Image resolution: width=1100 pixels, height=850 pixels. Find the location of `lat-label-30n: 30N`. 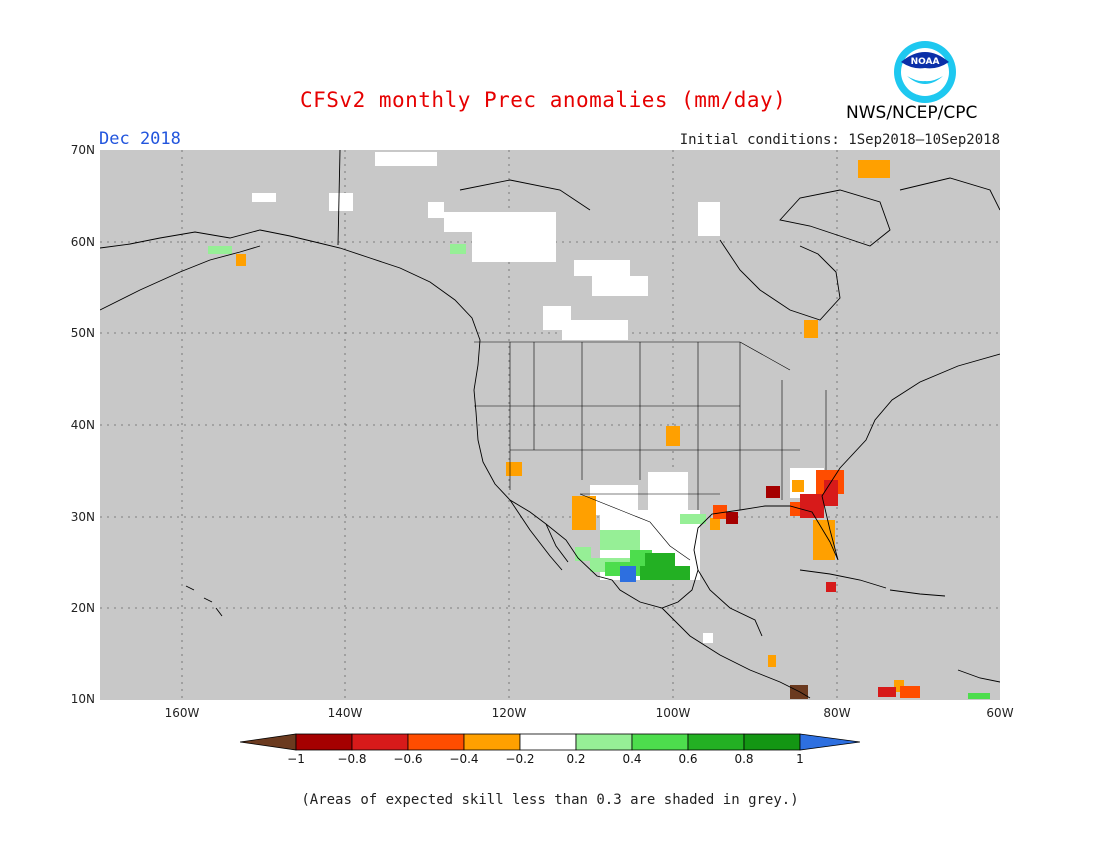

lat-label-30n: 30N is located at coordinates (82, 517).